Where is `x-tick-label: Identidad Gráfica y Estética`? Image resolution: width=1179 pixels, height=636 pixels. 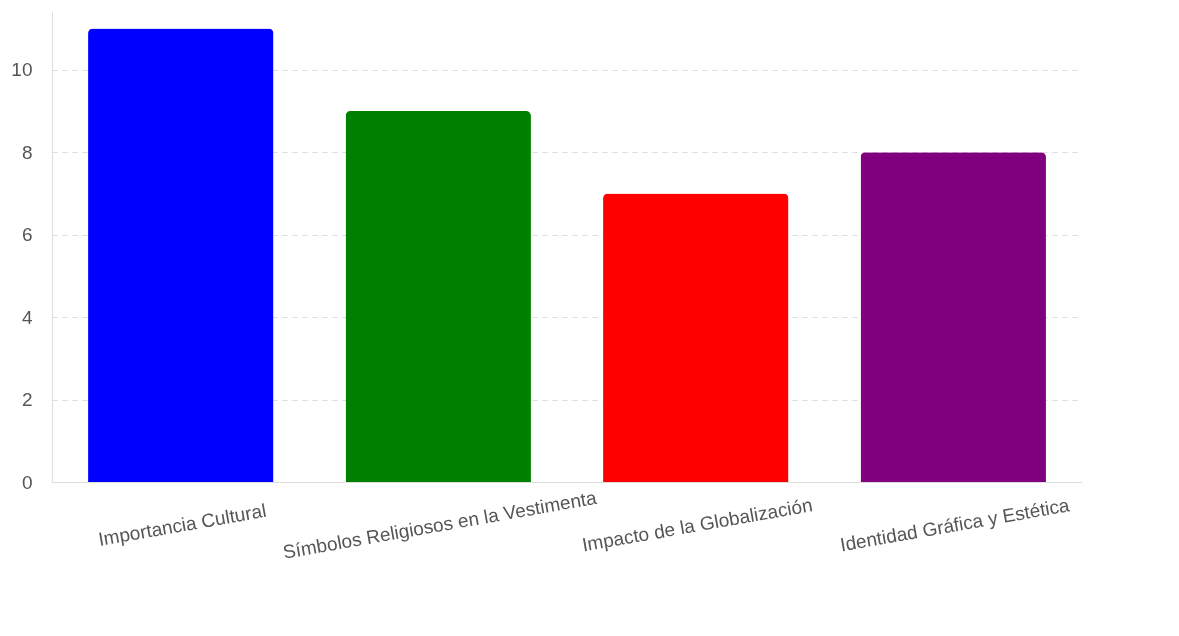
x-tick-label: Identidad Gráfica y Estética is located at coordinates (955, 525).